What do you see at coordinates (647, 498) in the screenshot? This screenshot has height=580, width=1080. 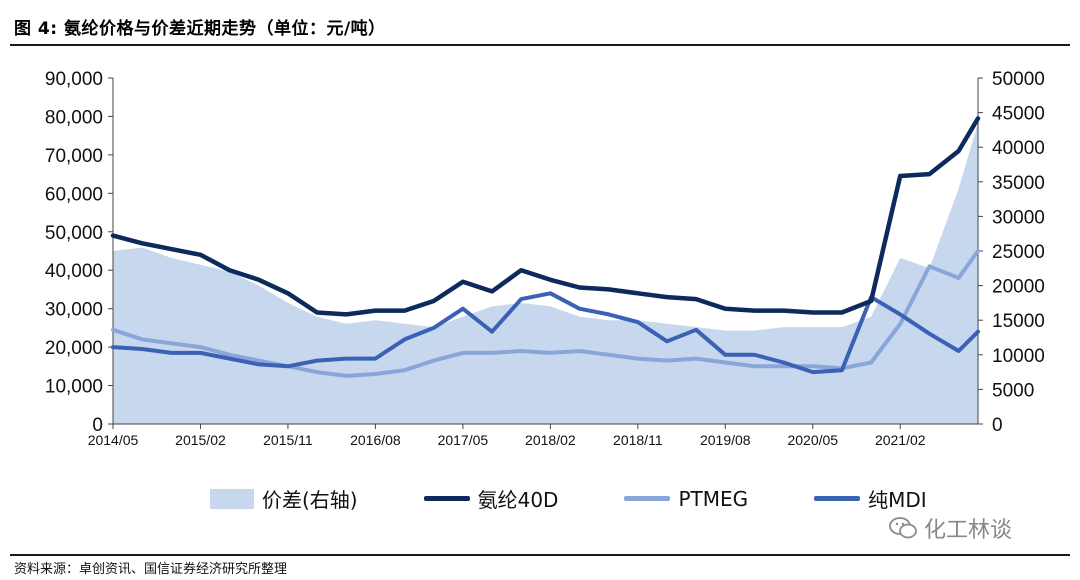 I see `legend-swatch-ptmeg` at bounding box center [647, 498].